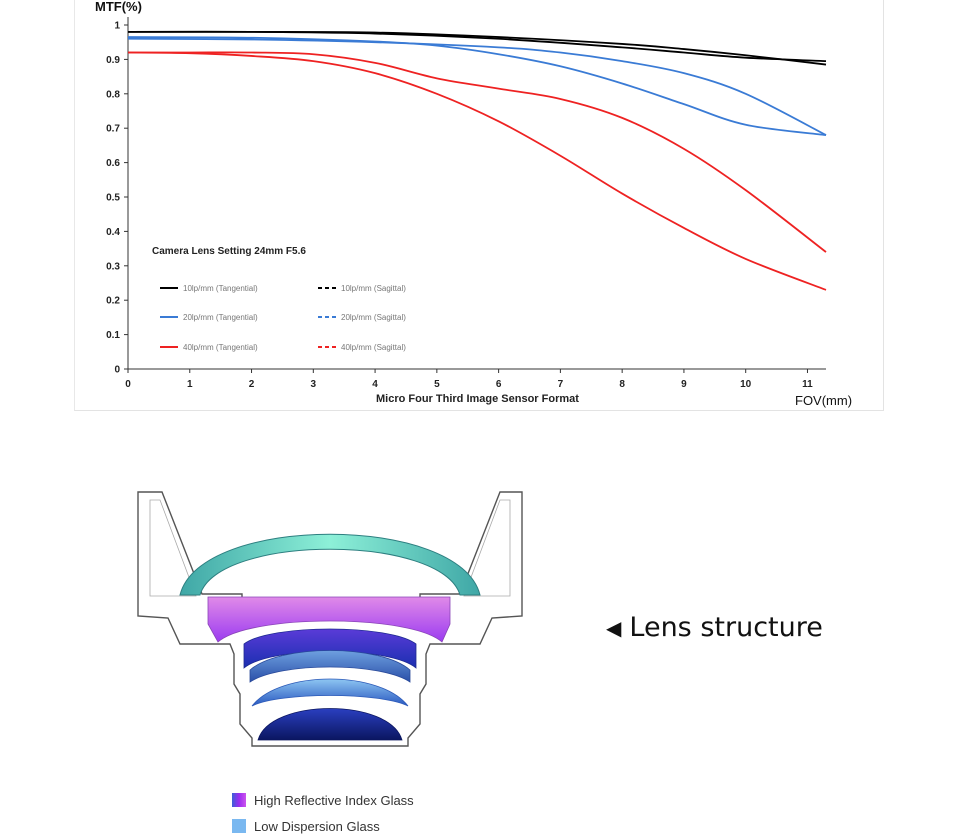 This screenshot has width=956, height=839. Describe the element at coordinates (220, 347) in the screenshot. I see `legend-entry: 40lp/mm (Tangential)` at that location.